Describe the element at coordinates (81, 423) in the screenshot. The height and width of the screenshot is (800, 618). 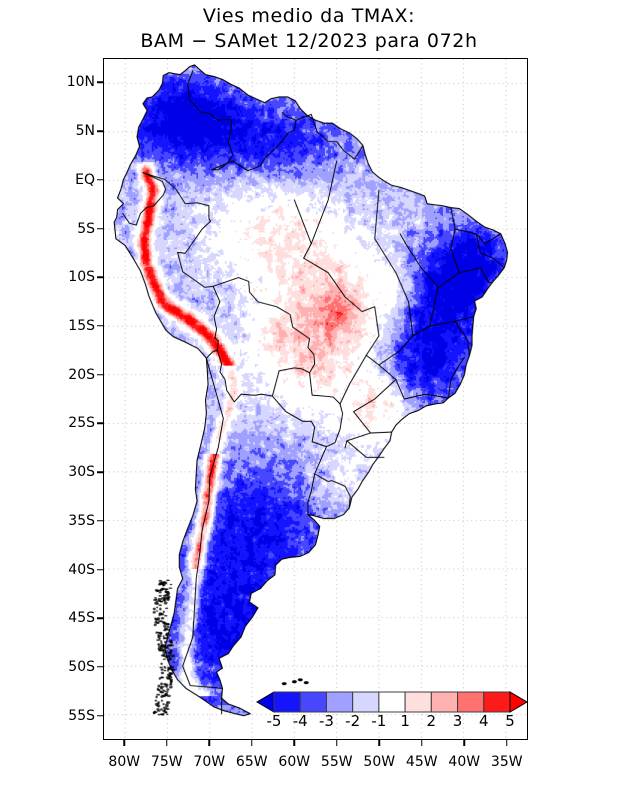
I see `lat-tick-label: 25S` at that location.